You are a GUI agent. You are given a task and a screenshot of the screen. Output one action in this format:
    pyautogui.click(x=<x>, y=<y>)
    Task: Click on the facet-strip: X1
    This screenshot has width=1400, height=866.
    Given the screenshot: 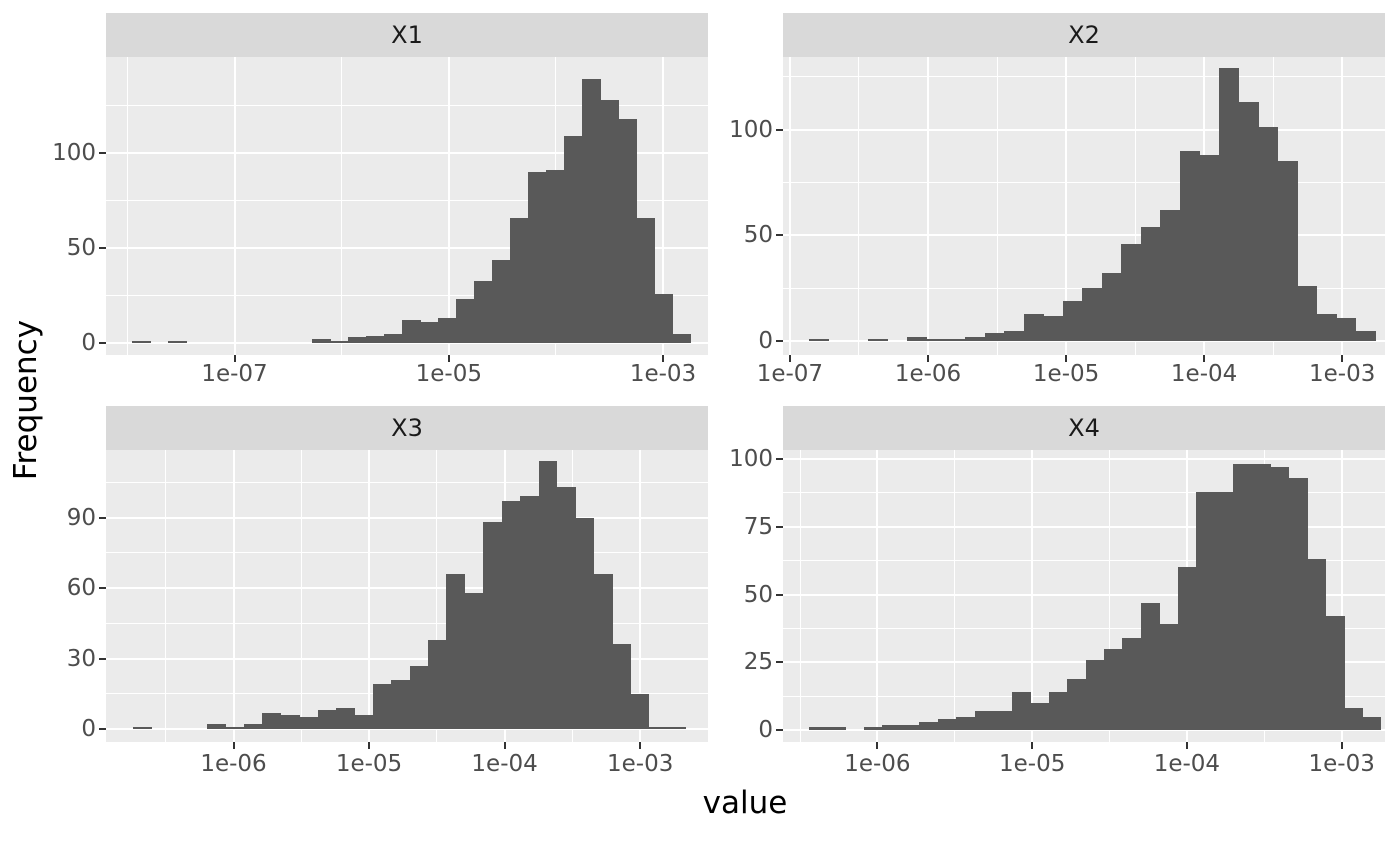 What is the action you would take?
    pyautogui.click(x=407, y=35)
    